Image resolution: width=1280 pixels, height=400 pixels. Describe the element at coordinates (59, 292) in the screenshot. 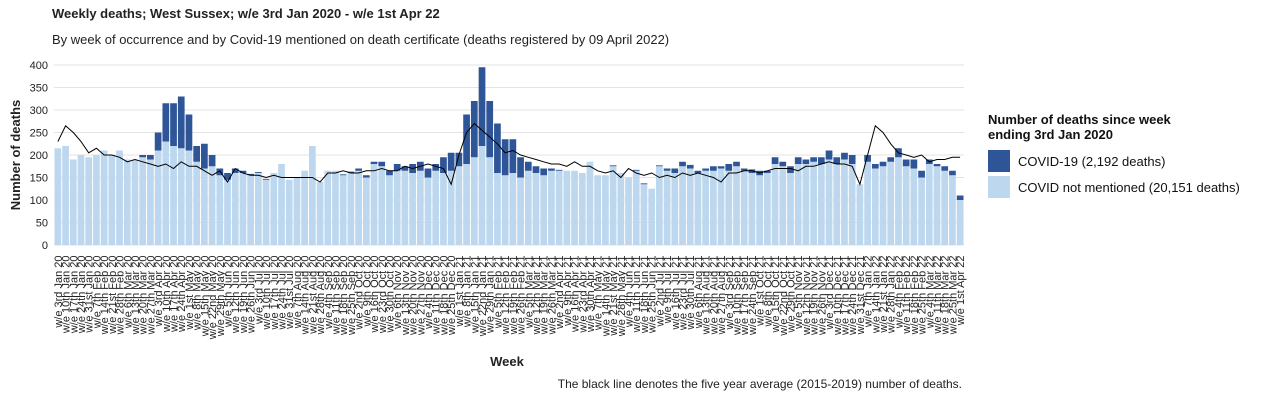

I see `x-tick-label: w/e 3rd Jan 20` at that location.